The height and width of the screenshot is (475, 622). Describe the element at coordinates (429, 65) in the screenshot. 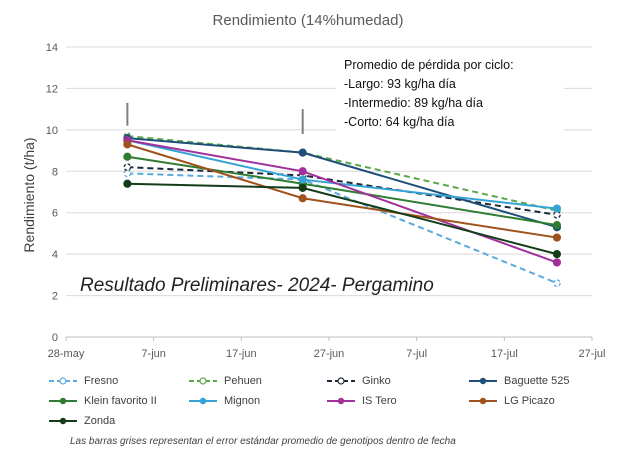

I see `annotation-line: Promedio de pérdida por ciclo:` at that location.